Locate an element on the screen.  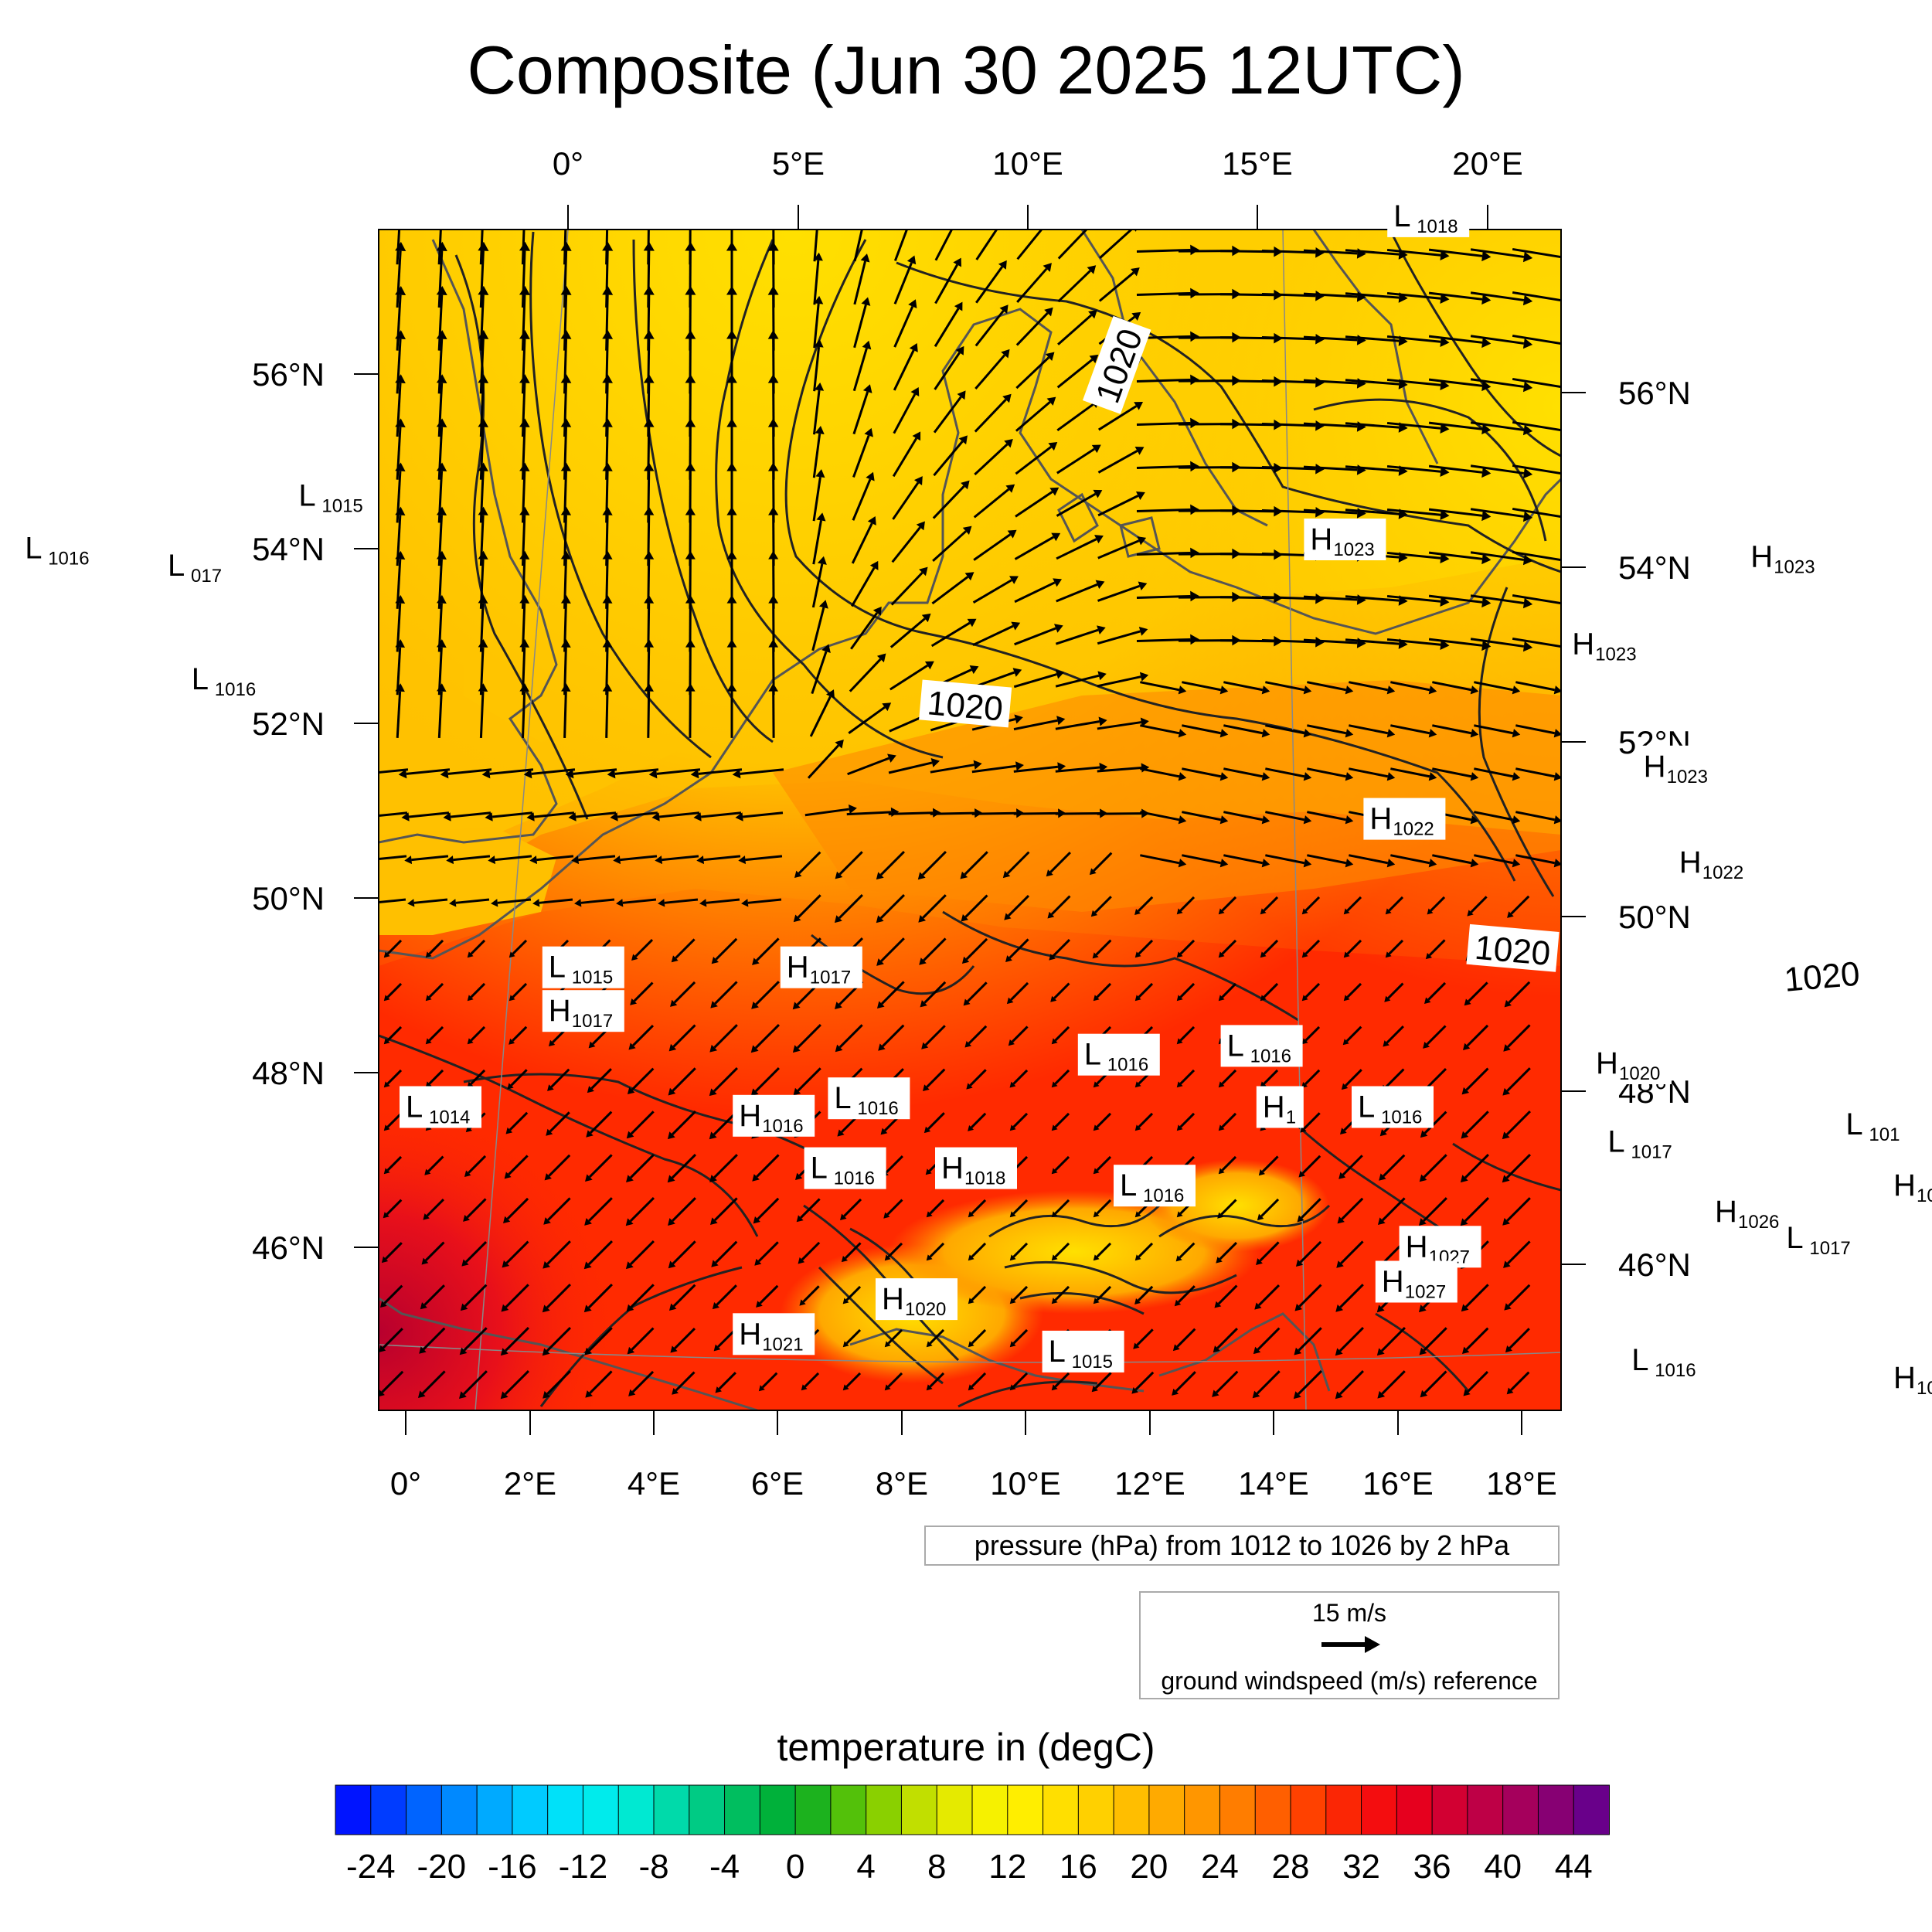
high-pressure-label: H 1023 is located at coordinates (1785, 557).